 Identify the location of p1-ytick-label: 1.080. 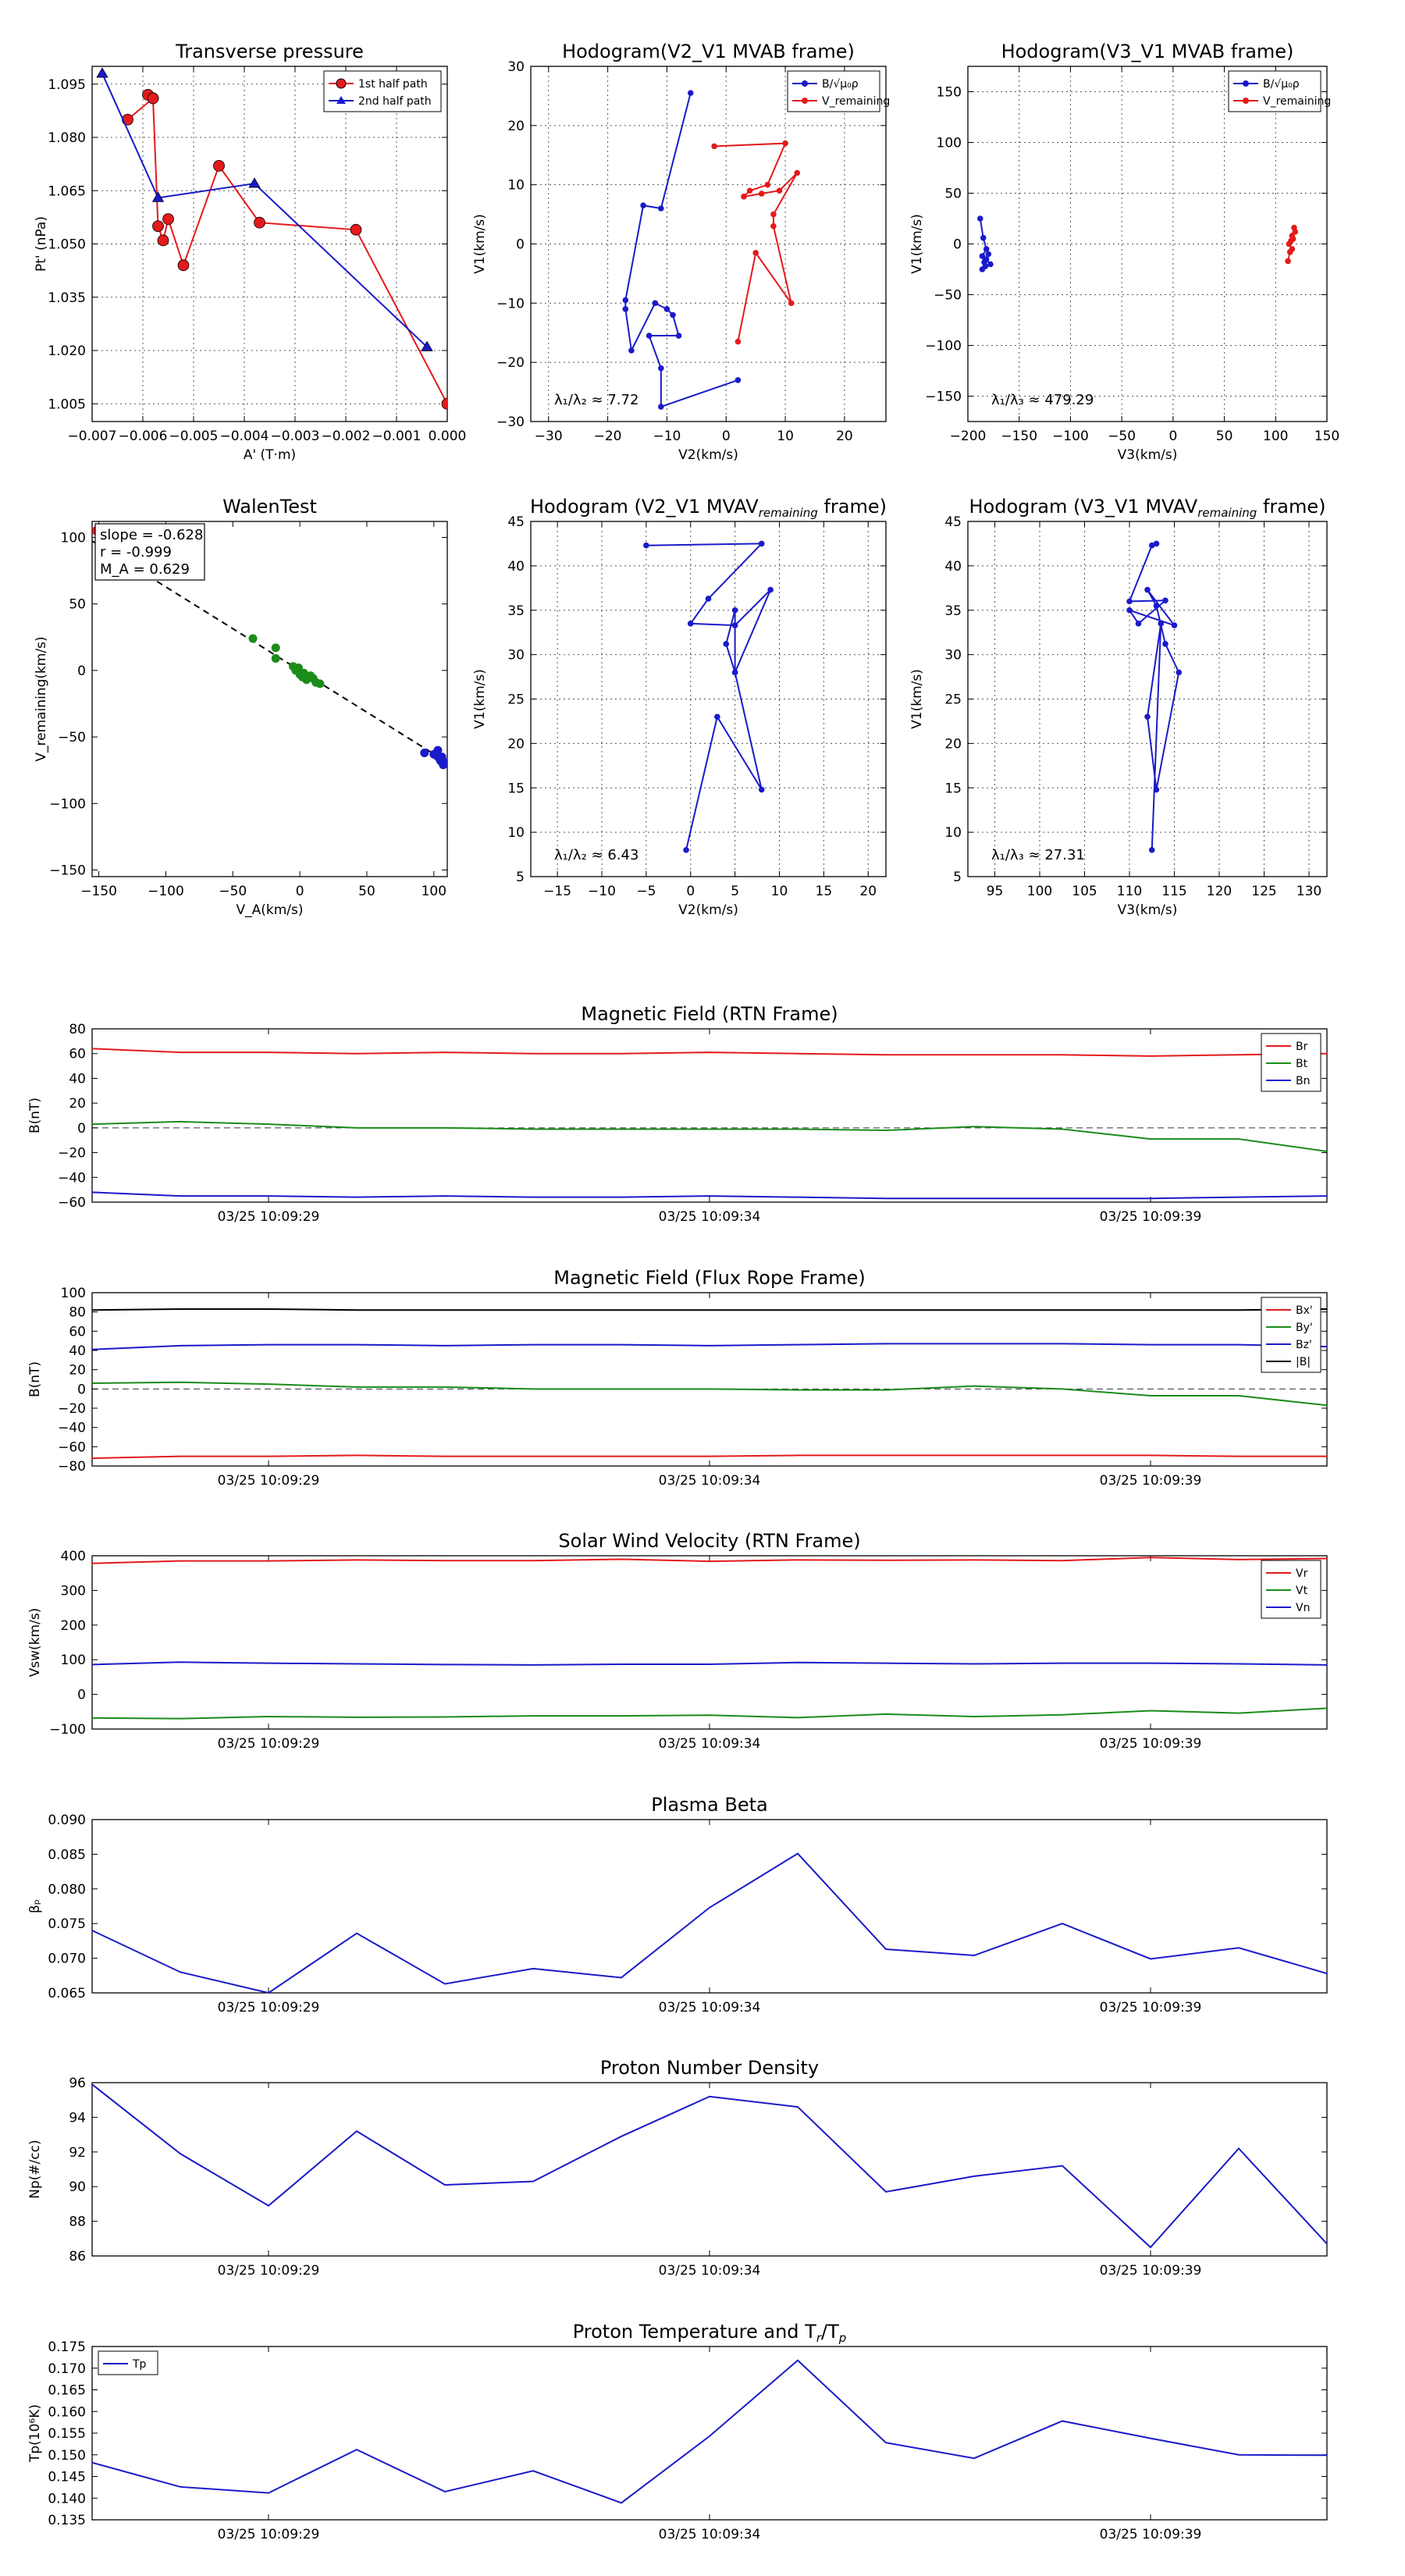
(67, 138).